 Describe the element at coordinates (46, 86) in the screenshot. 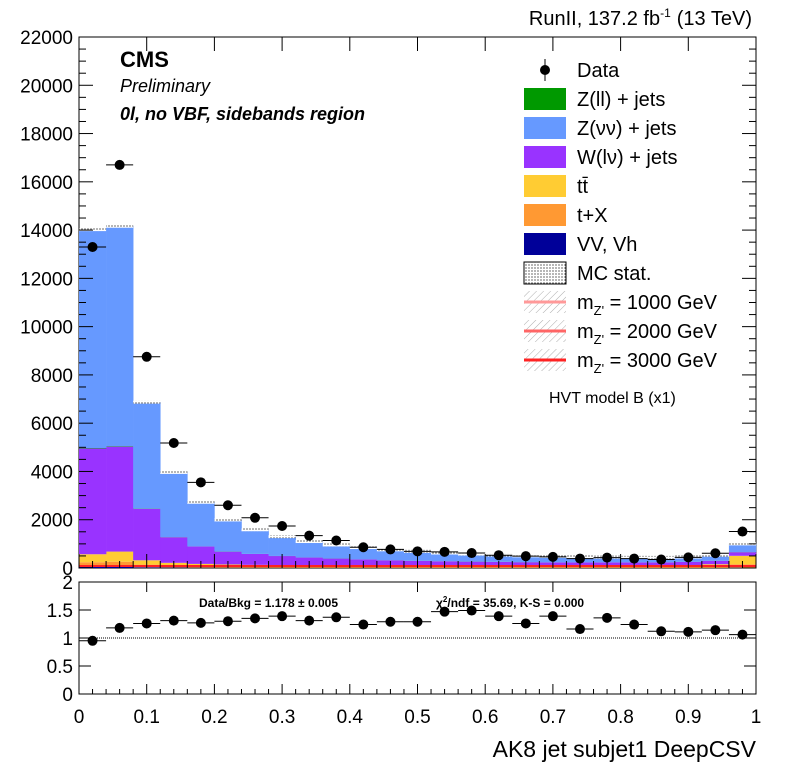

I see `main-ytick-label-10: 20000` at that location.